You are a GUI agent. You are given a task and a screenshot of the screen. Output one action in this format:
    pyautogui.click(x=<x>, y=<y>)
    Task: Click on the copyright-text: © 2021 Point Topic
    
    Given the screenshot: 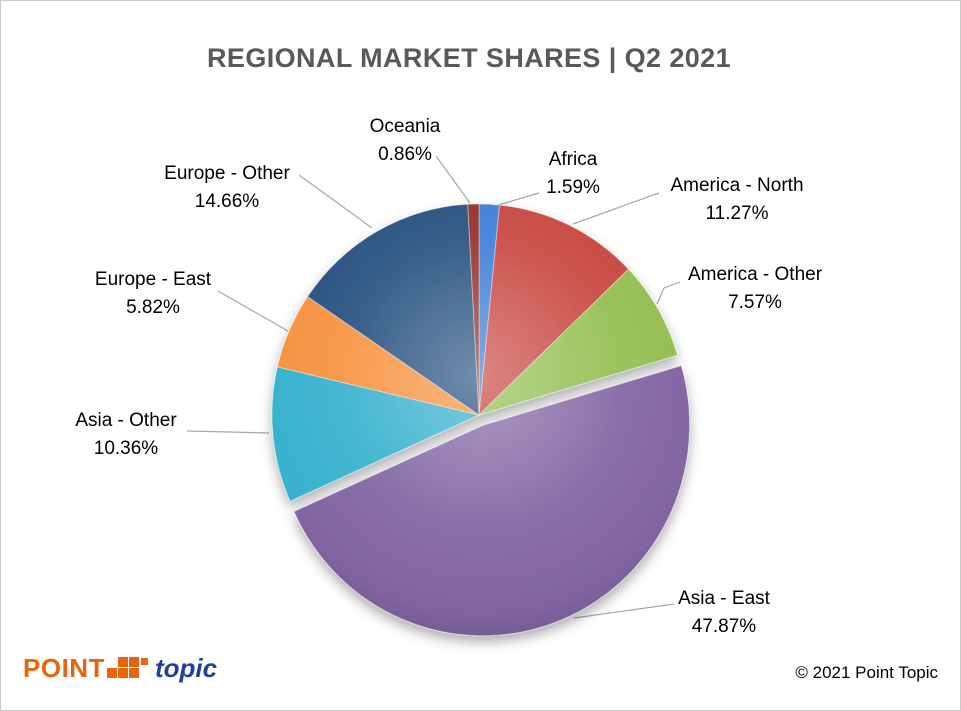 What is the action you would take?
    pyautogui.click(x=866, y=672)
    